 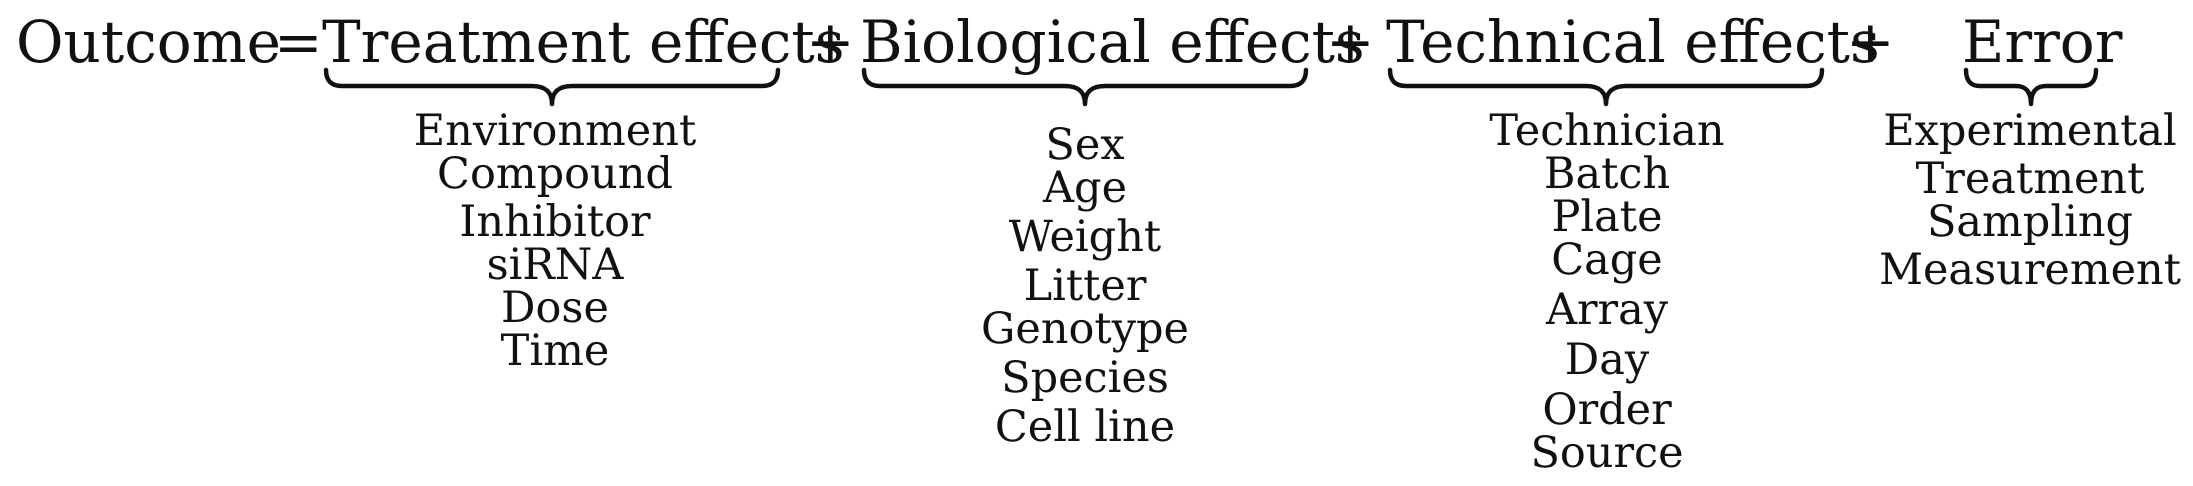 I want to click on plus-sign-2: +, so click(x=1350, y=42).